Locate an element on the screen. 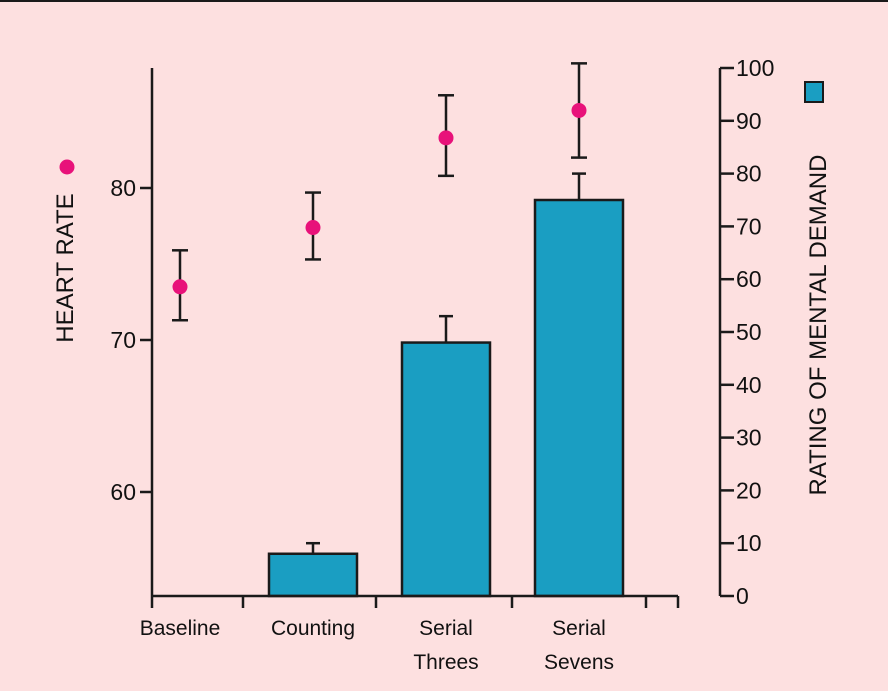  mental-demand-tick-label: 0 is located at coordinates (742, 596).